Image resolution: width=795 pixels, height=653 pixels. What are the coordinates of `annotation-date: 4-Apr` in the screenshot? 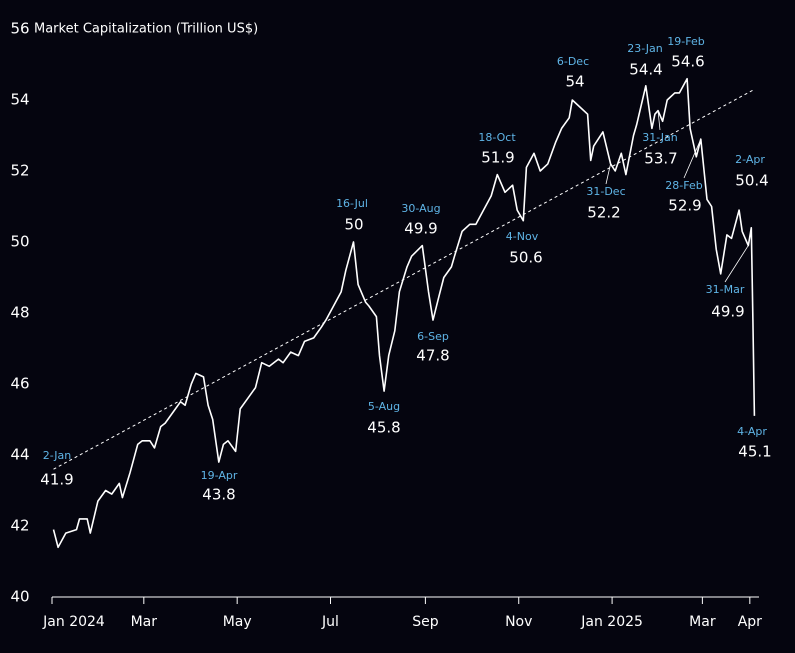 It's located at (752, 431).